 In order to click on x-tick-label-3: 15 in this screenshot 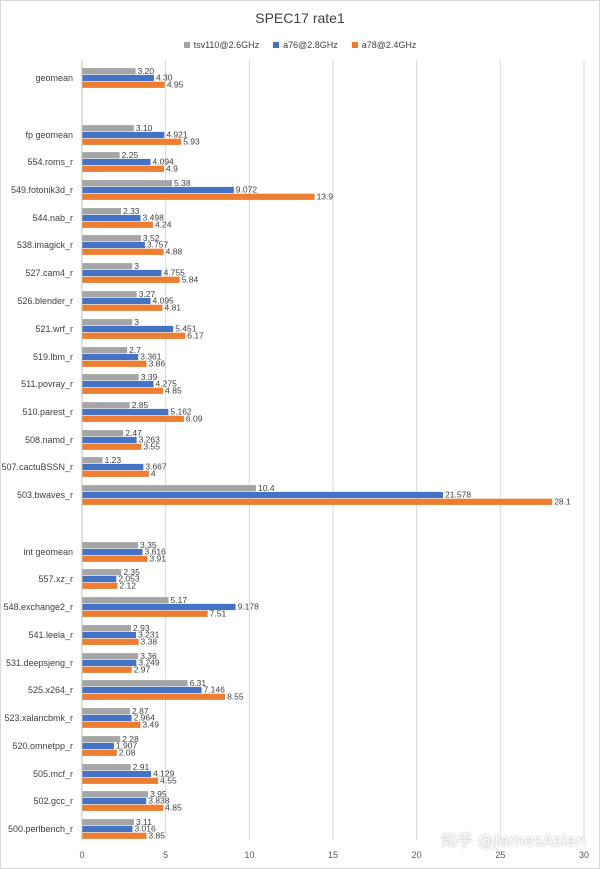, I will do `click(333, 855)`.